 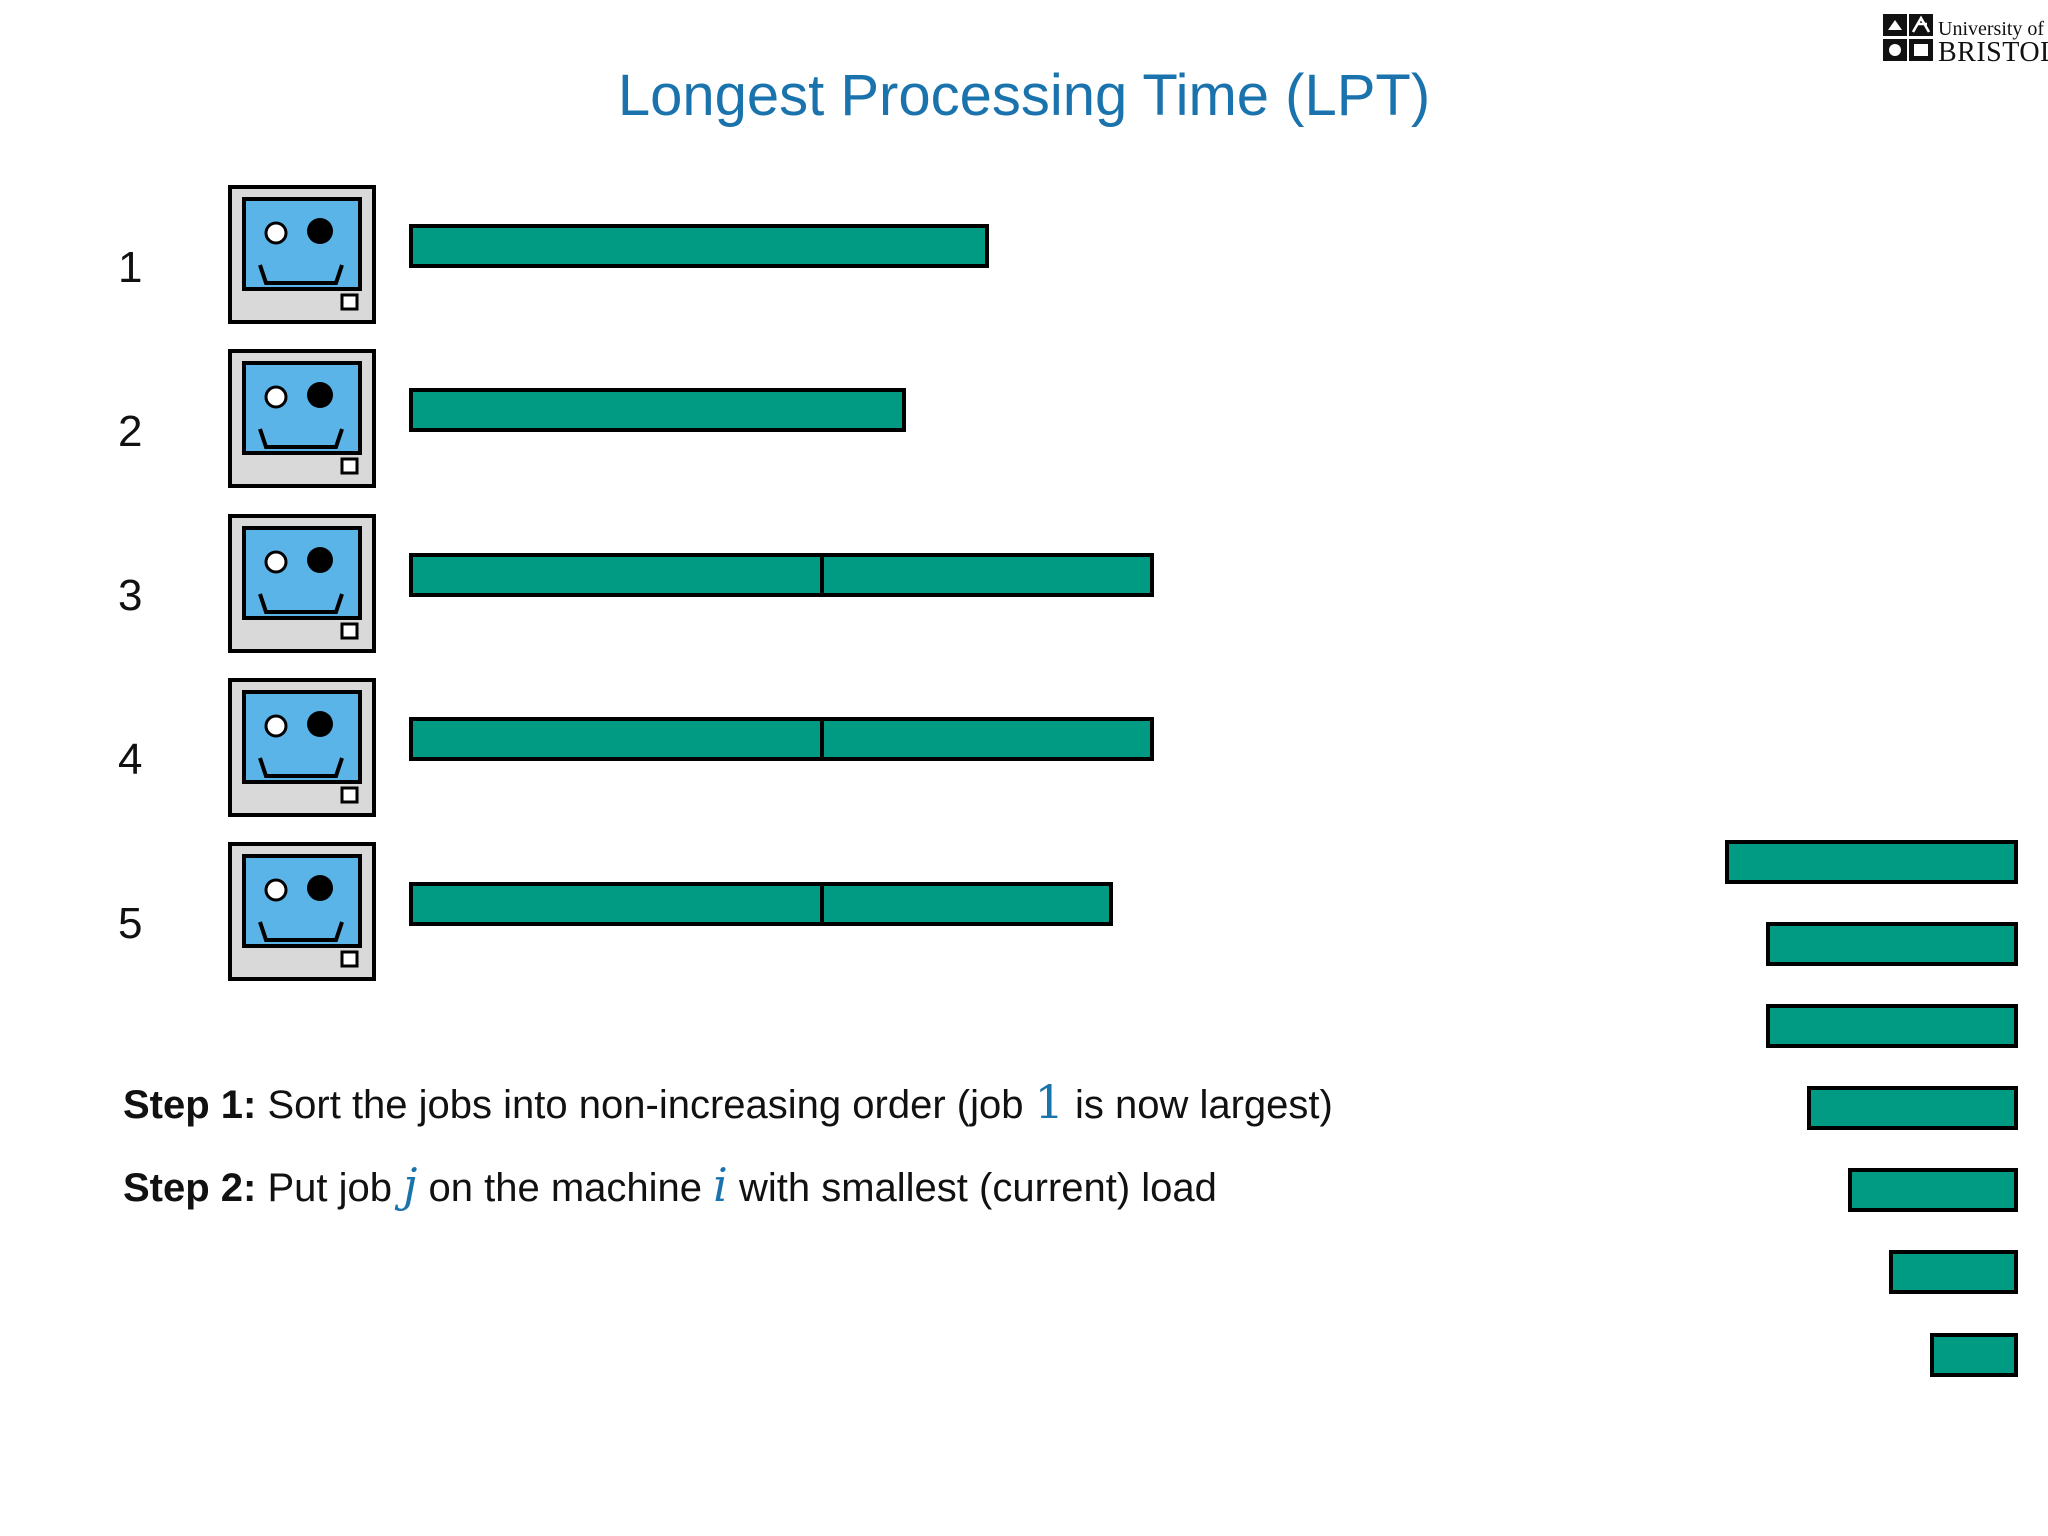 What do you see at coordinates (130, 595) in the screenshot?
I see `machine-number-3: 3` at bounding box center [130, 595].